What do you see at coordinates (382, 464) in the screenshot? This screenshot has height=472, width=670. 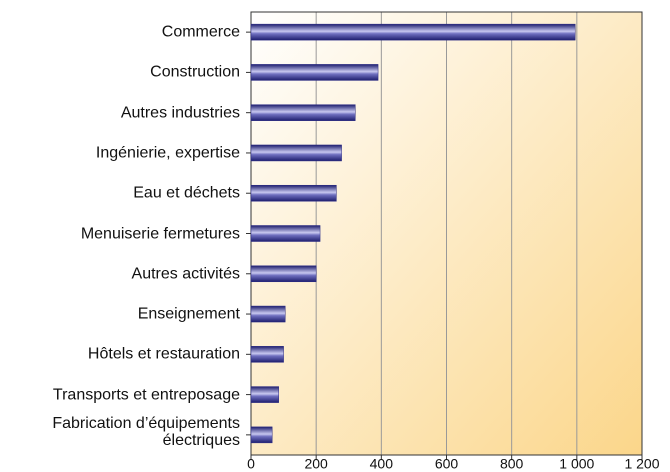 I see `x-tick-label: 400` at bounding box center [382, 464].